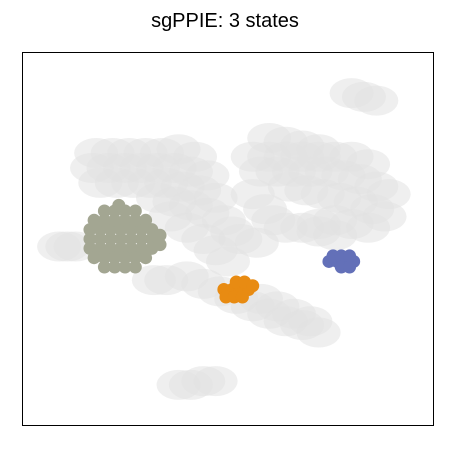 The width and height of the screenshot is (450, 450). Describe the element at coordinates (222, 251) in the screenshot. I see `highlighted-states` at that location.